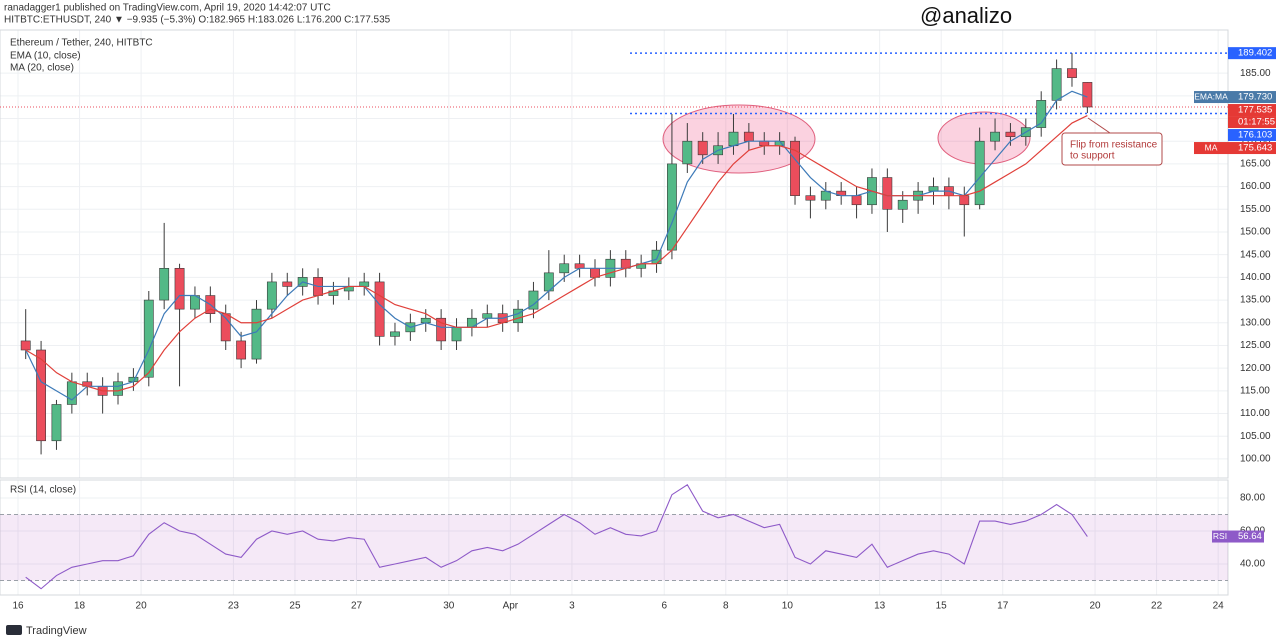  What do you see at coordinates (966, 15) in the screenshot?
I see `watermark: @analizo` at bounding box center [966, 15].